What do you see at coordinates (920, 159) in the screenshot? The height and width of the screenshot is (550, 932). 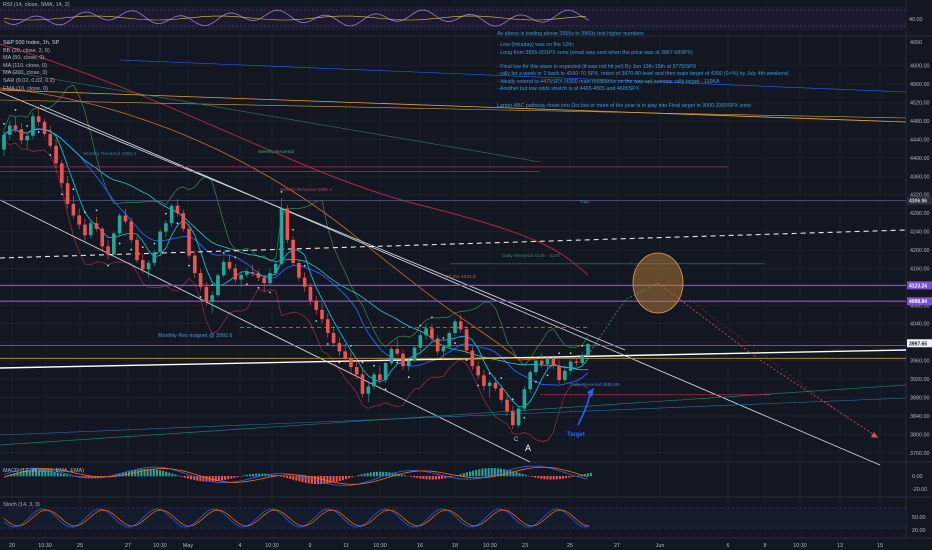 I see `price-axis-tick: 4400.00` at bounding box center [920, 159].